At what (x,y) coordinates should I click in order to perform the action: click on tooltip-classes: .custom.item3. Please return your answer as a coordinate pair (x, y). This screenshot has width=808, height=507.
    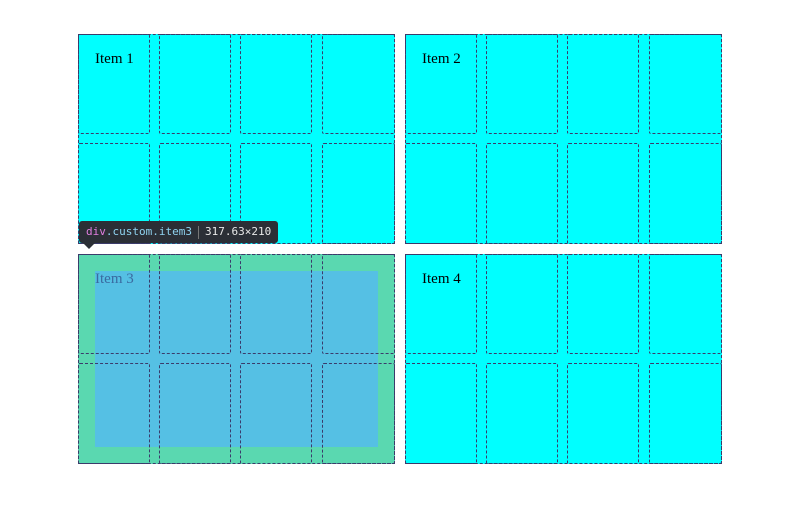
    Looking at the image, I should click on (148, 231).